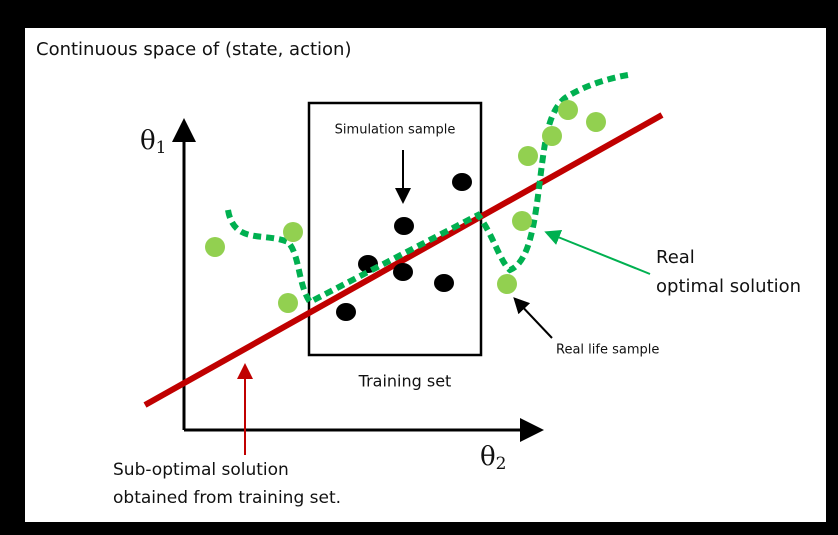  What do you see at coordinates (728, 286) in the screenshot?
I see `real-optimal-label: optimal solution` at bounding box center [728, 286].